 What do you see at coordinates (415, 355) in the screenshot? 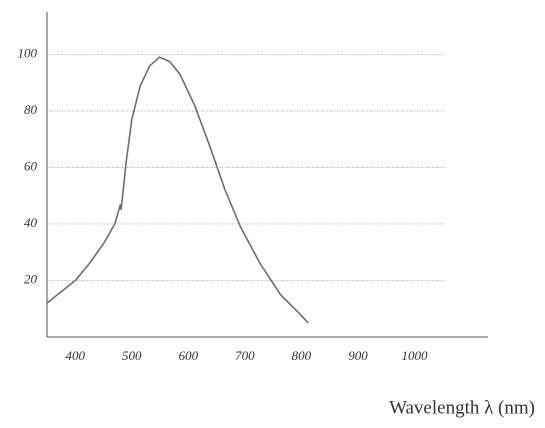
I see `x-tick-label: 1000` at bounding box center [415, 355].